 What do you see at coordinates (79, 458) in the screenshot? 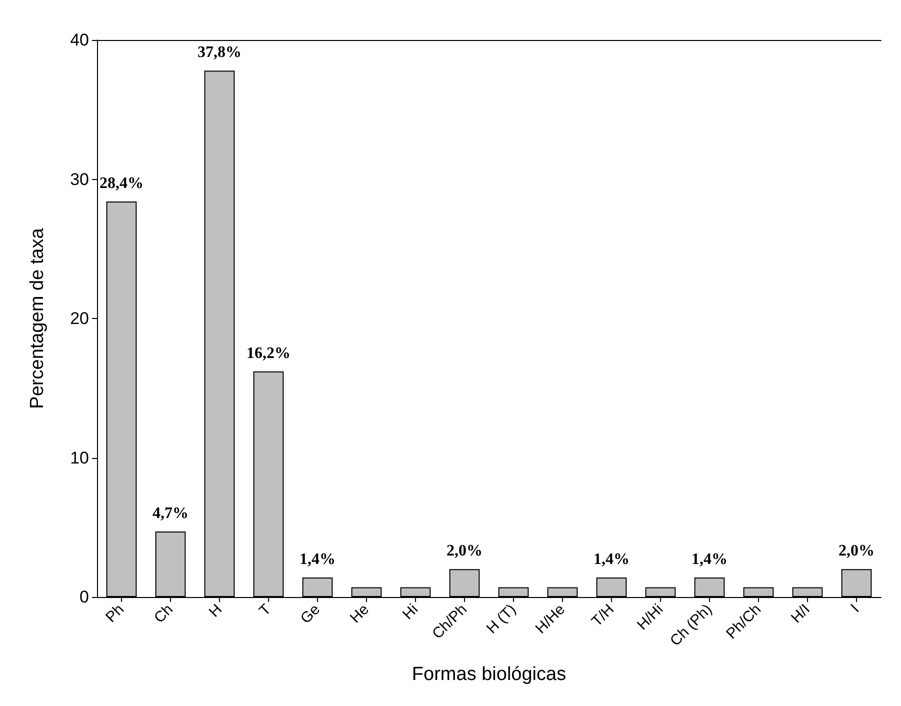
I see `y-tick-label: 10` at bounding box center [79, 458].